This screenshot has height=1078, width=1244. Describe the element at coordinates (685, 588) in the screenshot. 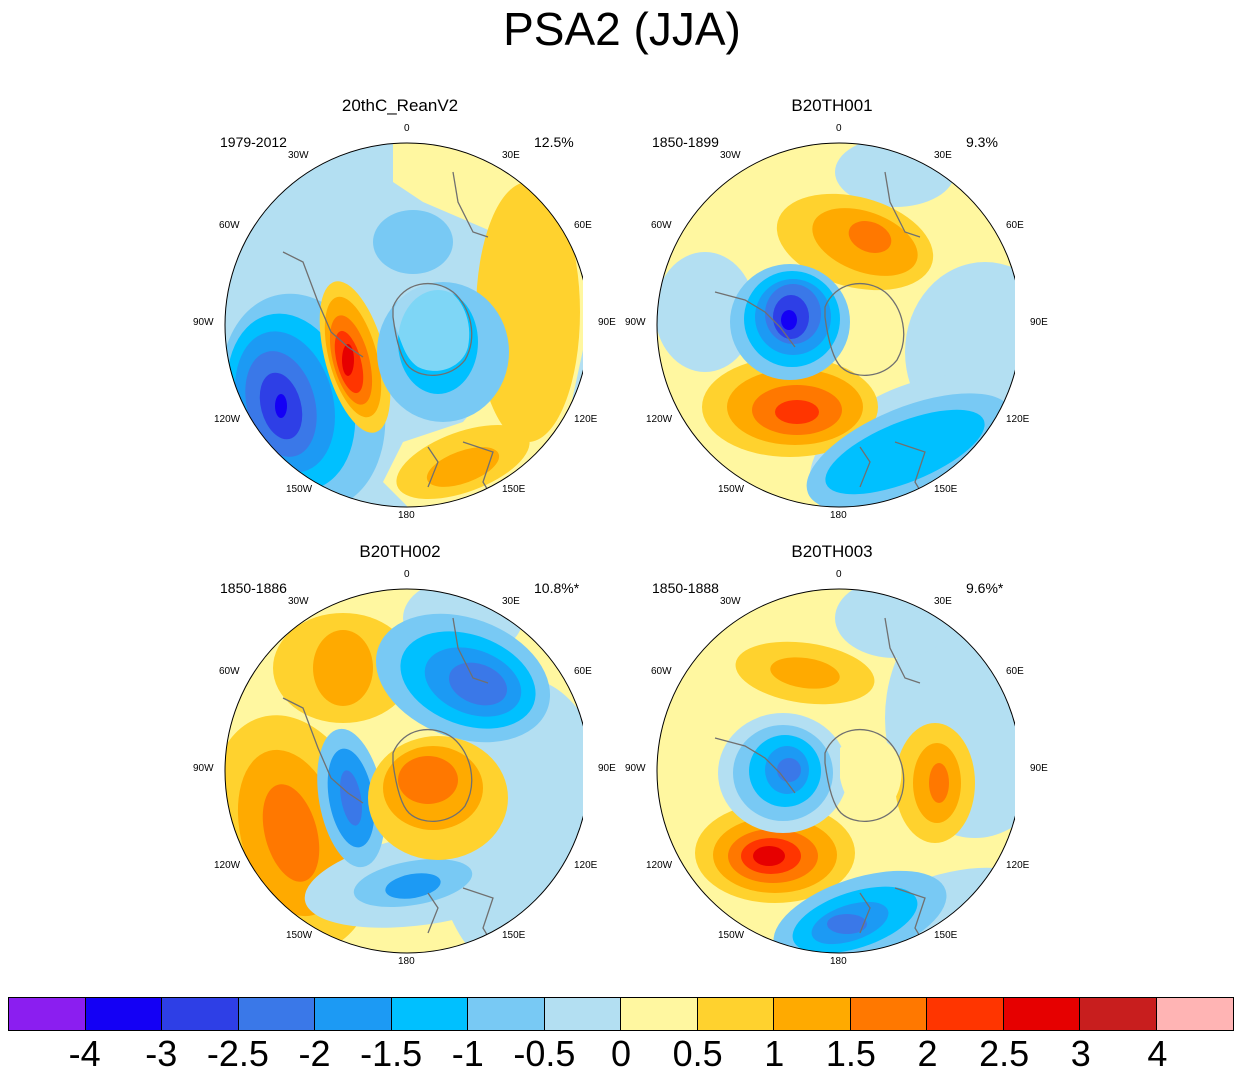

I see `panel-period: 1850-1888` at that location.